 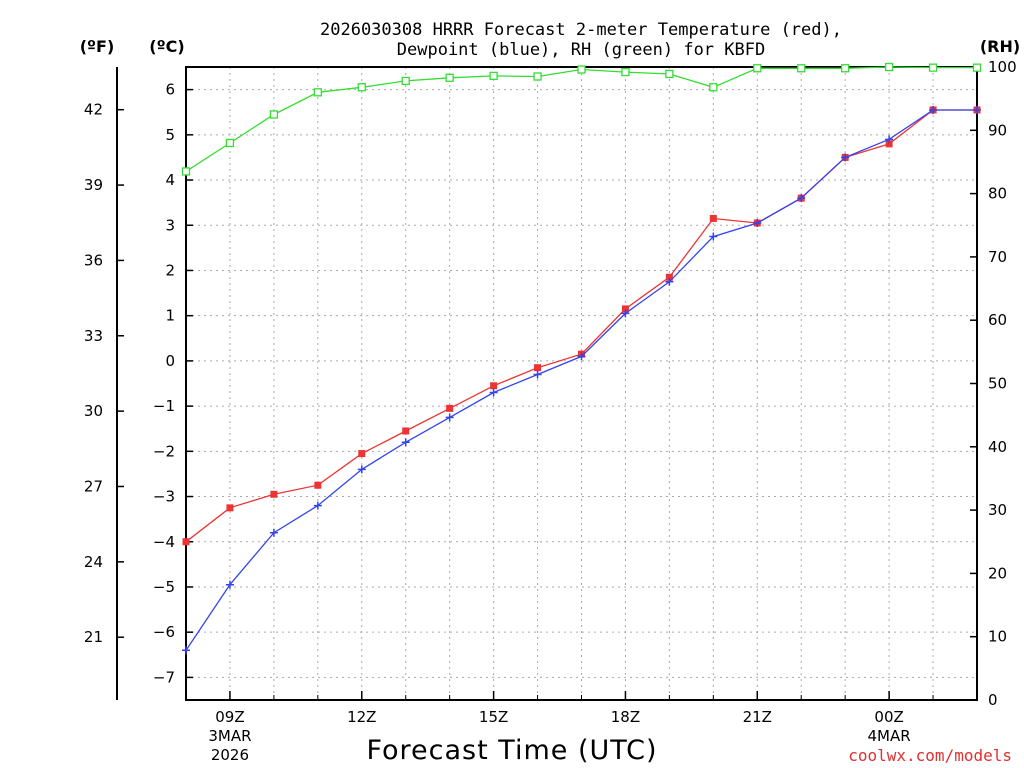 What do you see at coordinates (164, 587) in the screenshot?
I see `celsius-tick-label: −5` at bounding box center [164, 587].